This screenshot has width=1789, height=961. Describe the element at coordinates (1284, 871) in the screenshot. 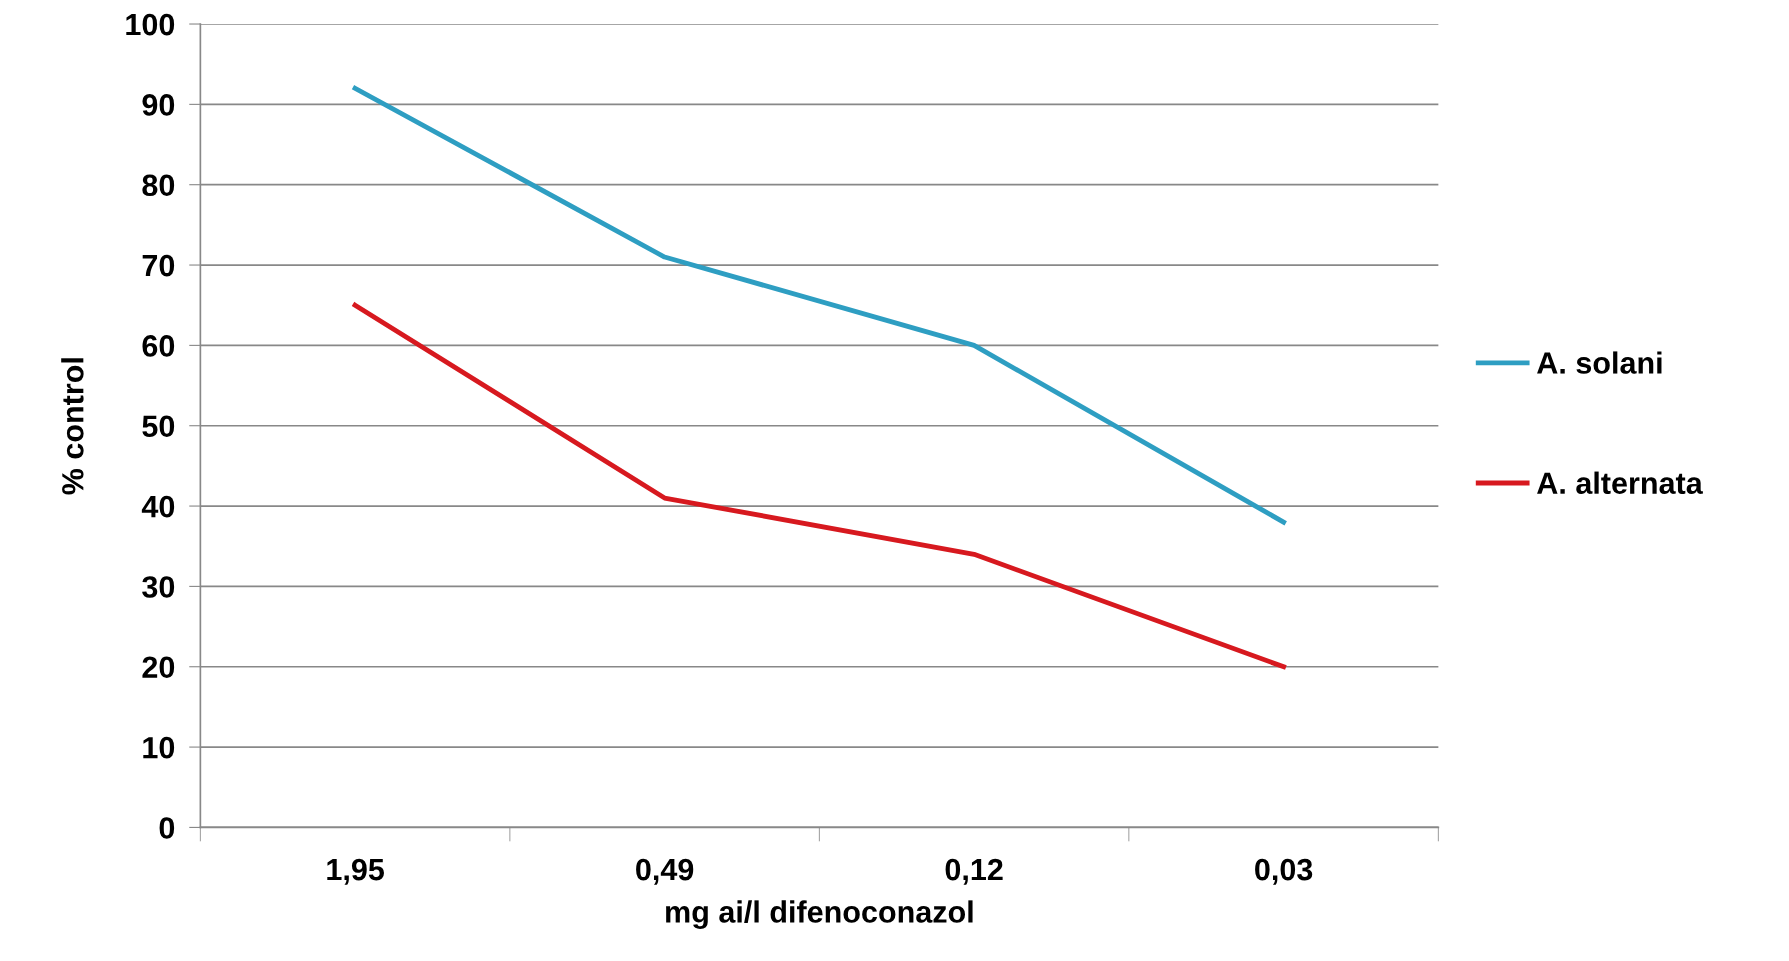

I see `x-tick-label: 0,03` at that location.